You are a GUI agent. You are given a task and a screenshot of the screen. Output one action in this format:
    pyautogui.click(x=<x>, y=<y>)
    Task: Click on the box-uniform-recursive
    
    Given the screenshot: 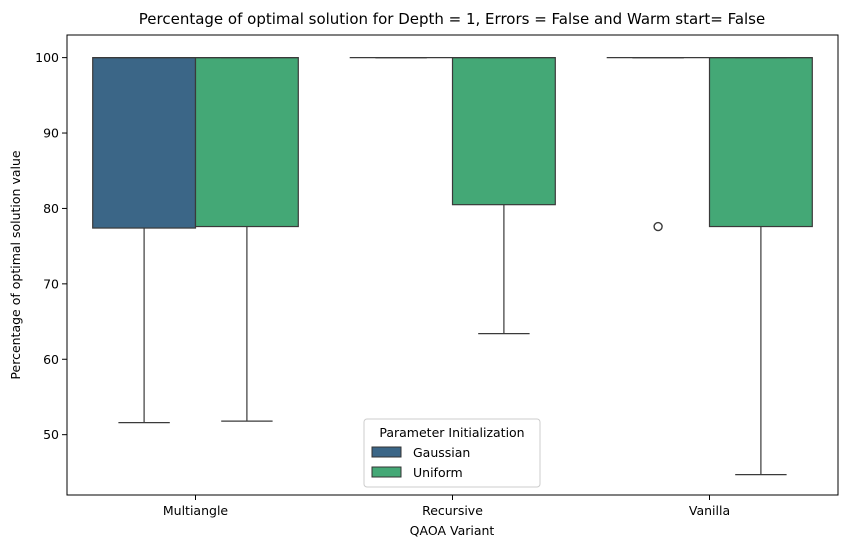 What is the action you would take?
    pyautogui.click(x=503, y=196)
    